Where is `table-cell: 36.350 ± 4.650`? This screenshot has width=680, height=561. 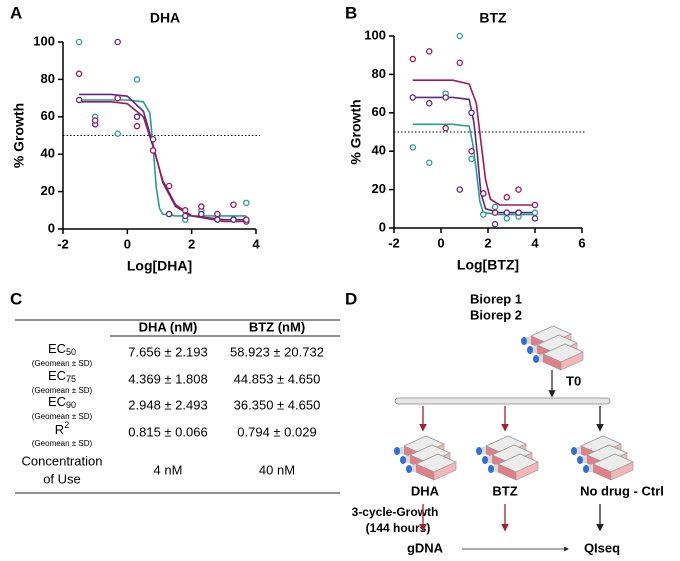 table-cell: 36.350 ± 4.650 is located at coordinates (277, 404).